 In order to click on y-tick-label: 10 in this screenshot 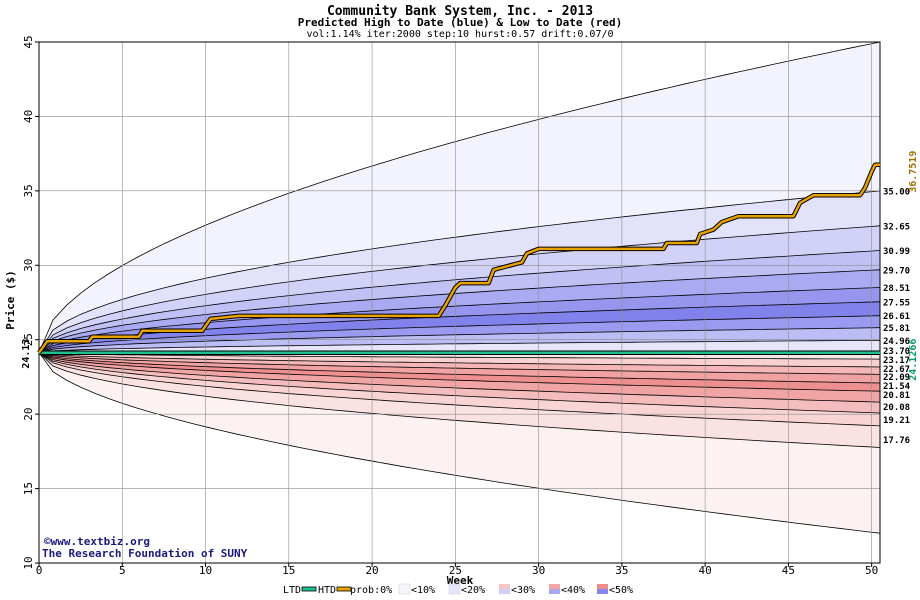, I will do `click(28, 562)`.